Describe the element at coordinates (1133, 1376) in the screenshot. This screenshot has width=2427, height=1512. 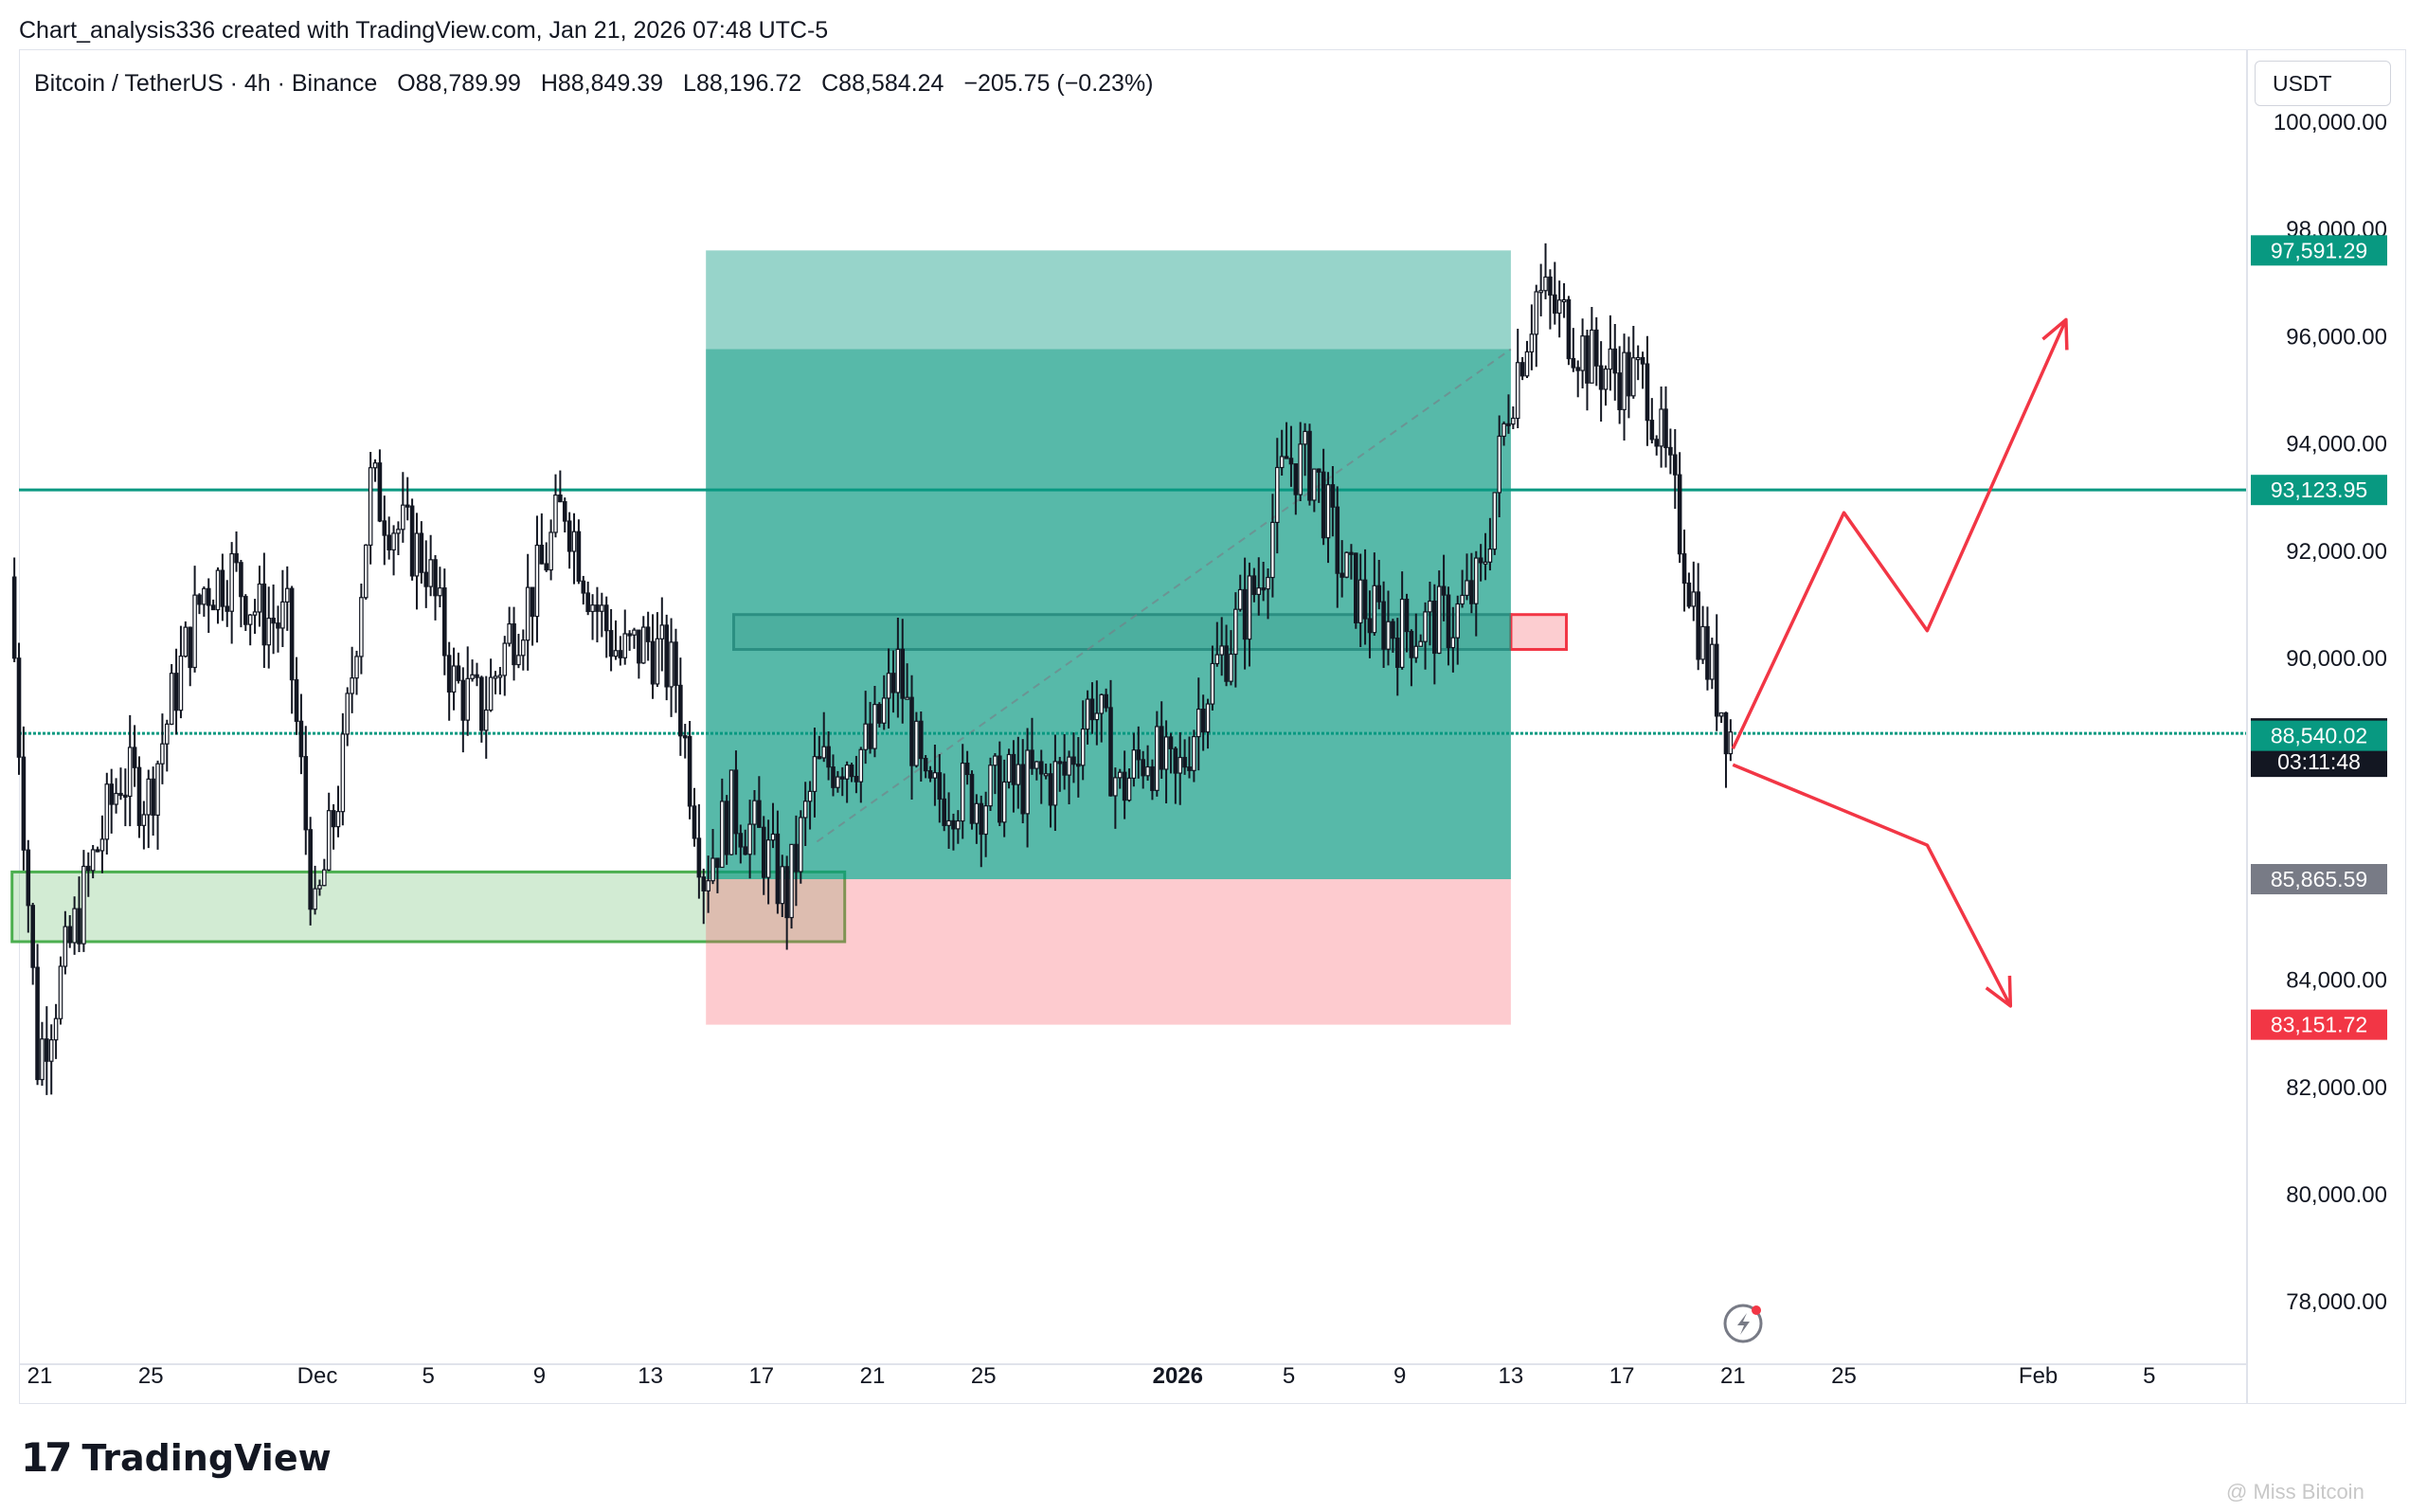
I see `time-axis: 21 25 Dec 5 9 13 17 21 25 2026 5 9 13 17 21 25 Feb 5` at that location.